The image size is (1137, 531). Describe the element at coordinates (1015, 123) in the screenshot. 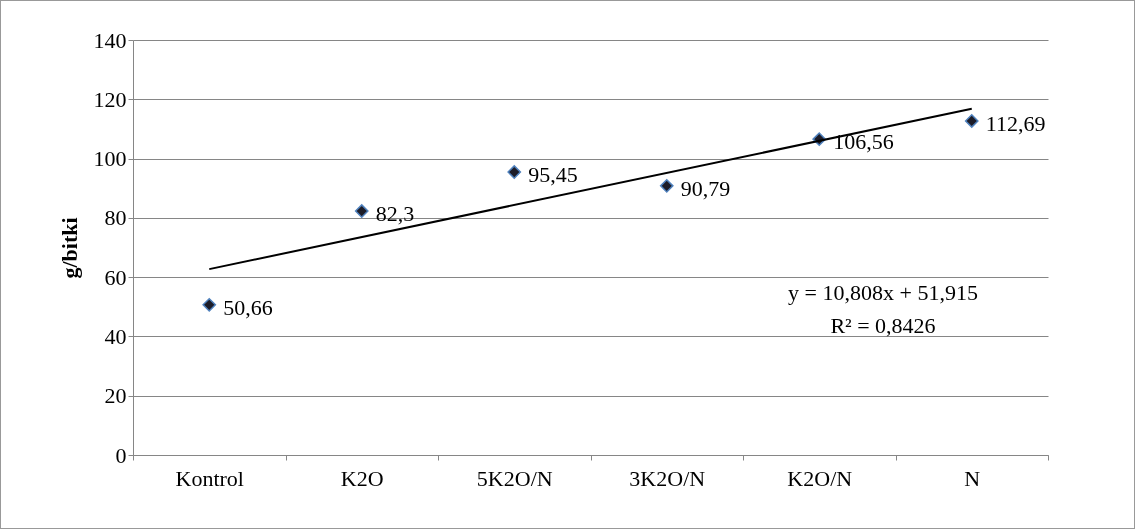

I see `data-label: 112,69` at that location.